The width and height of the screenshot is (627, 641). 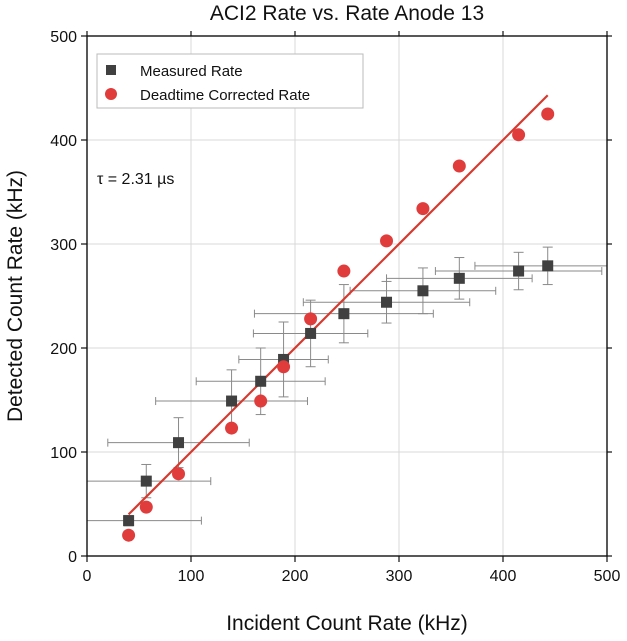 I want to click on y-tick-label: 0, so click(x=72, y=557).